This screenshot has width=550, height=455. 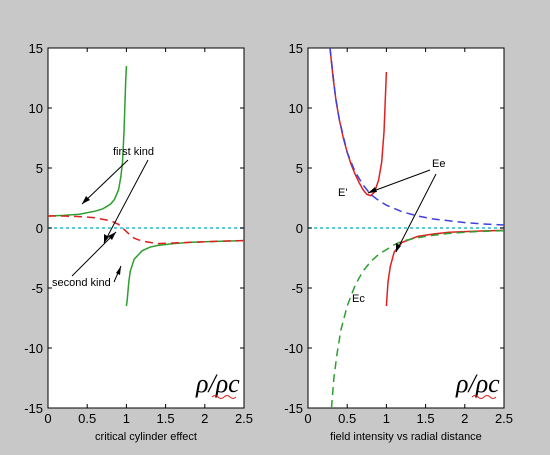 I want to click on left-x-tick-label: 0.5, so click(x=87, y=418).